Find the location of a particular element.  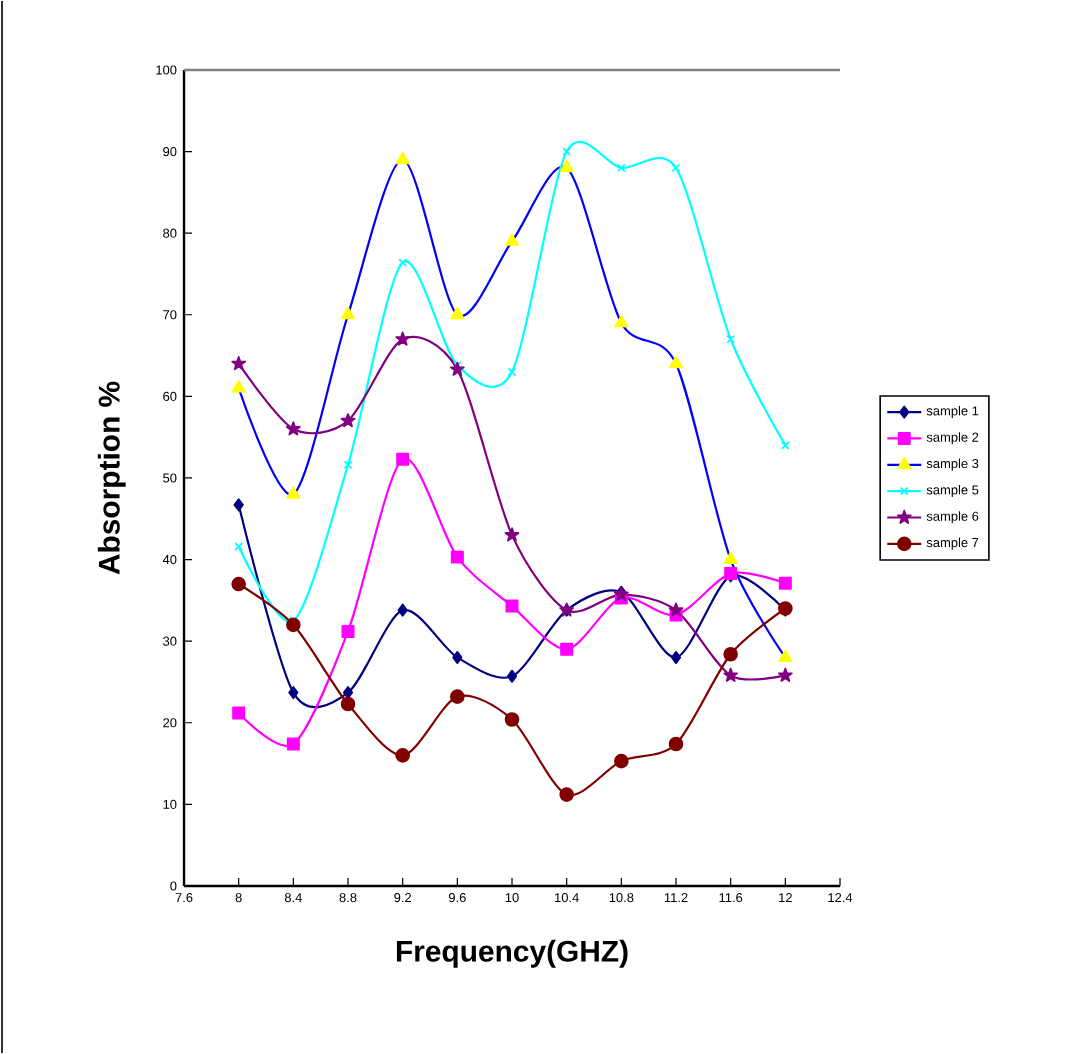

x-axis-title: Frequency(GHZ) is located at coordinates (512, 953).